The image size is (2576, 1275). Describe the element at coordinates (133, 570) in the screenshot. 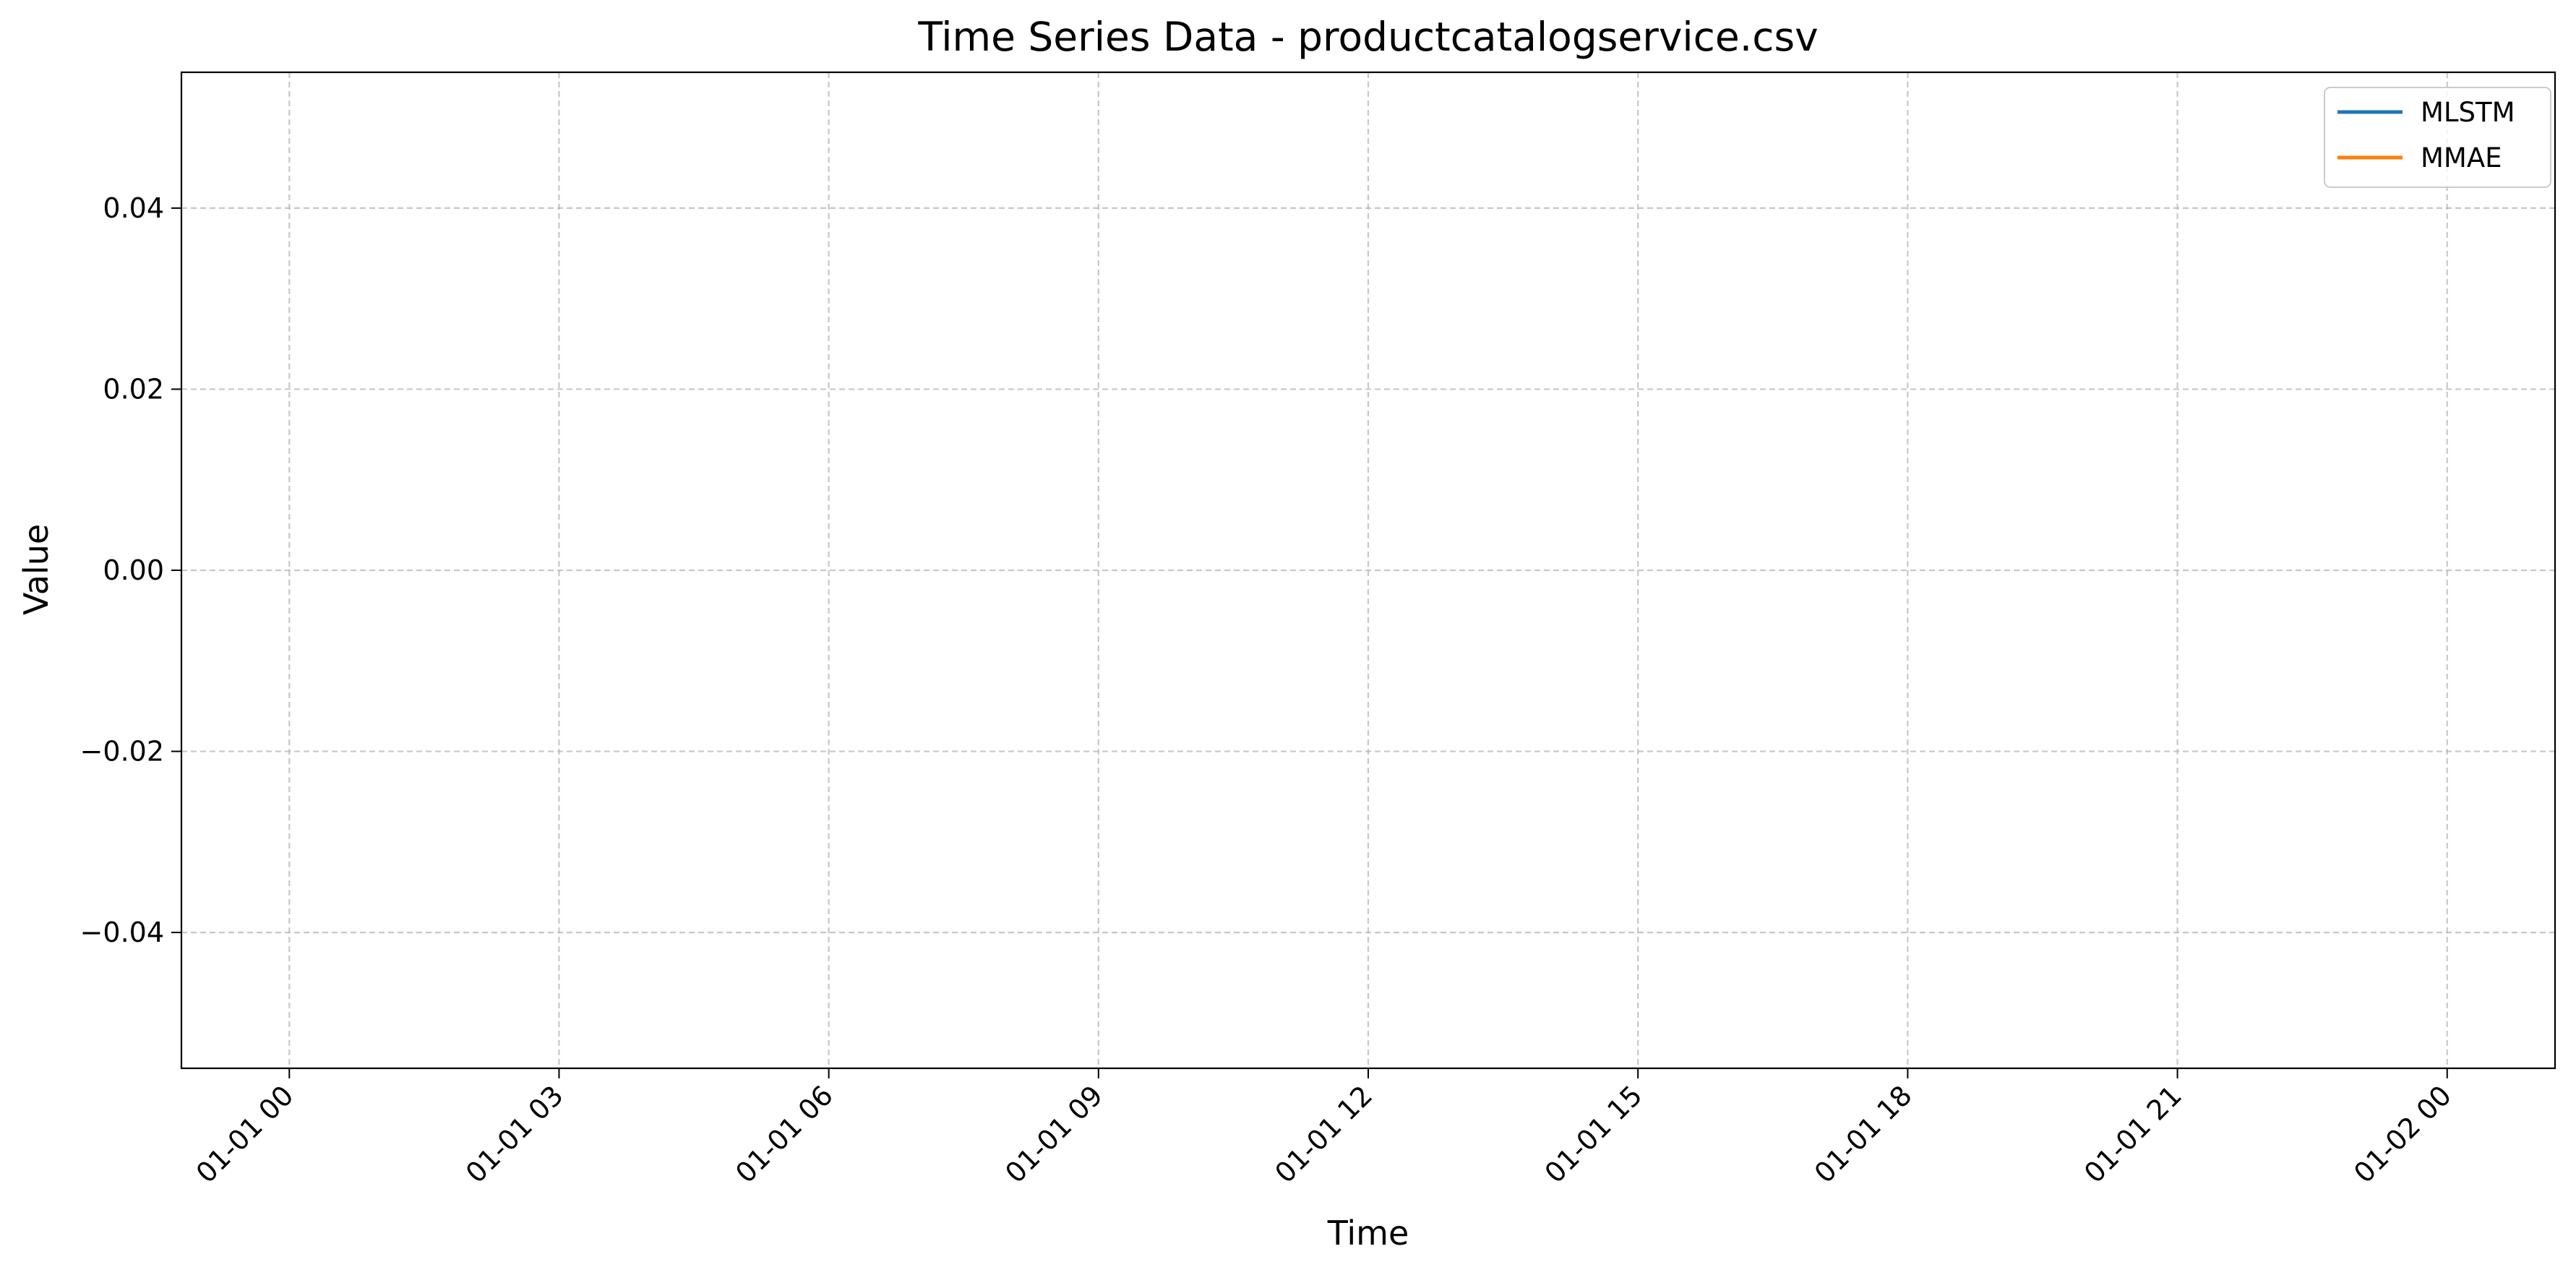

I see `y-tick-label: 0.00` at that location.